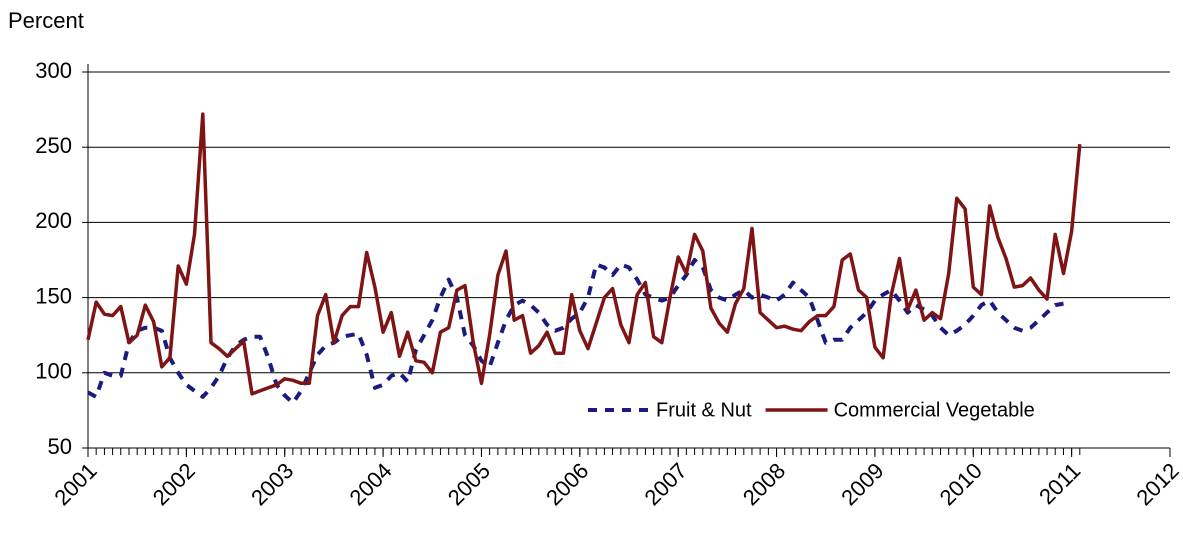  Describe the element at coordinates (1157, 484) in the screenshot. I see `x-tick-label: 2012` at that location.